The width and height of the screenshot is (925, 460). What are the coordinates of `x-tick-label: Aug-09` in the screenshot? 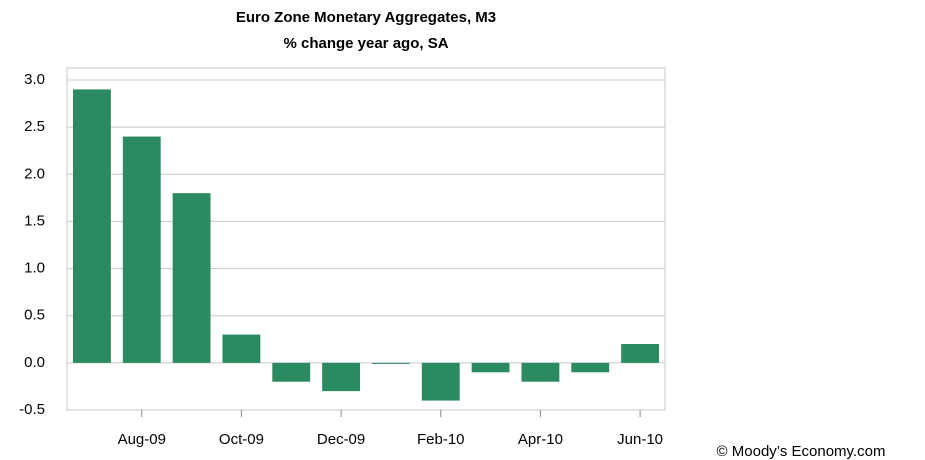 It's located at (142, 439).